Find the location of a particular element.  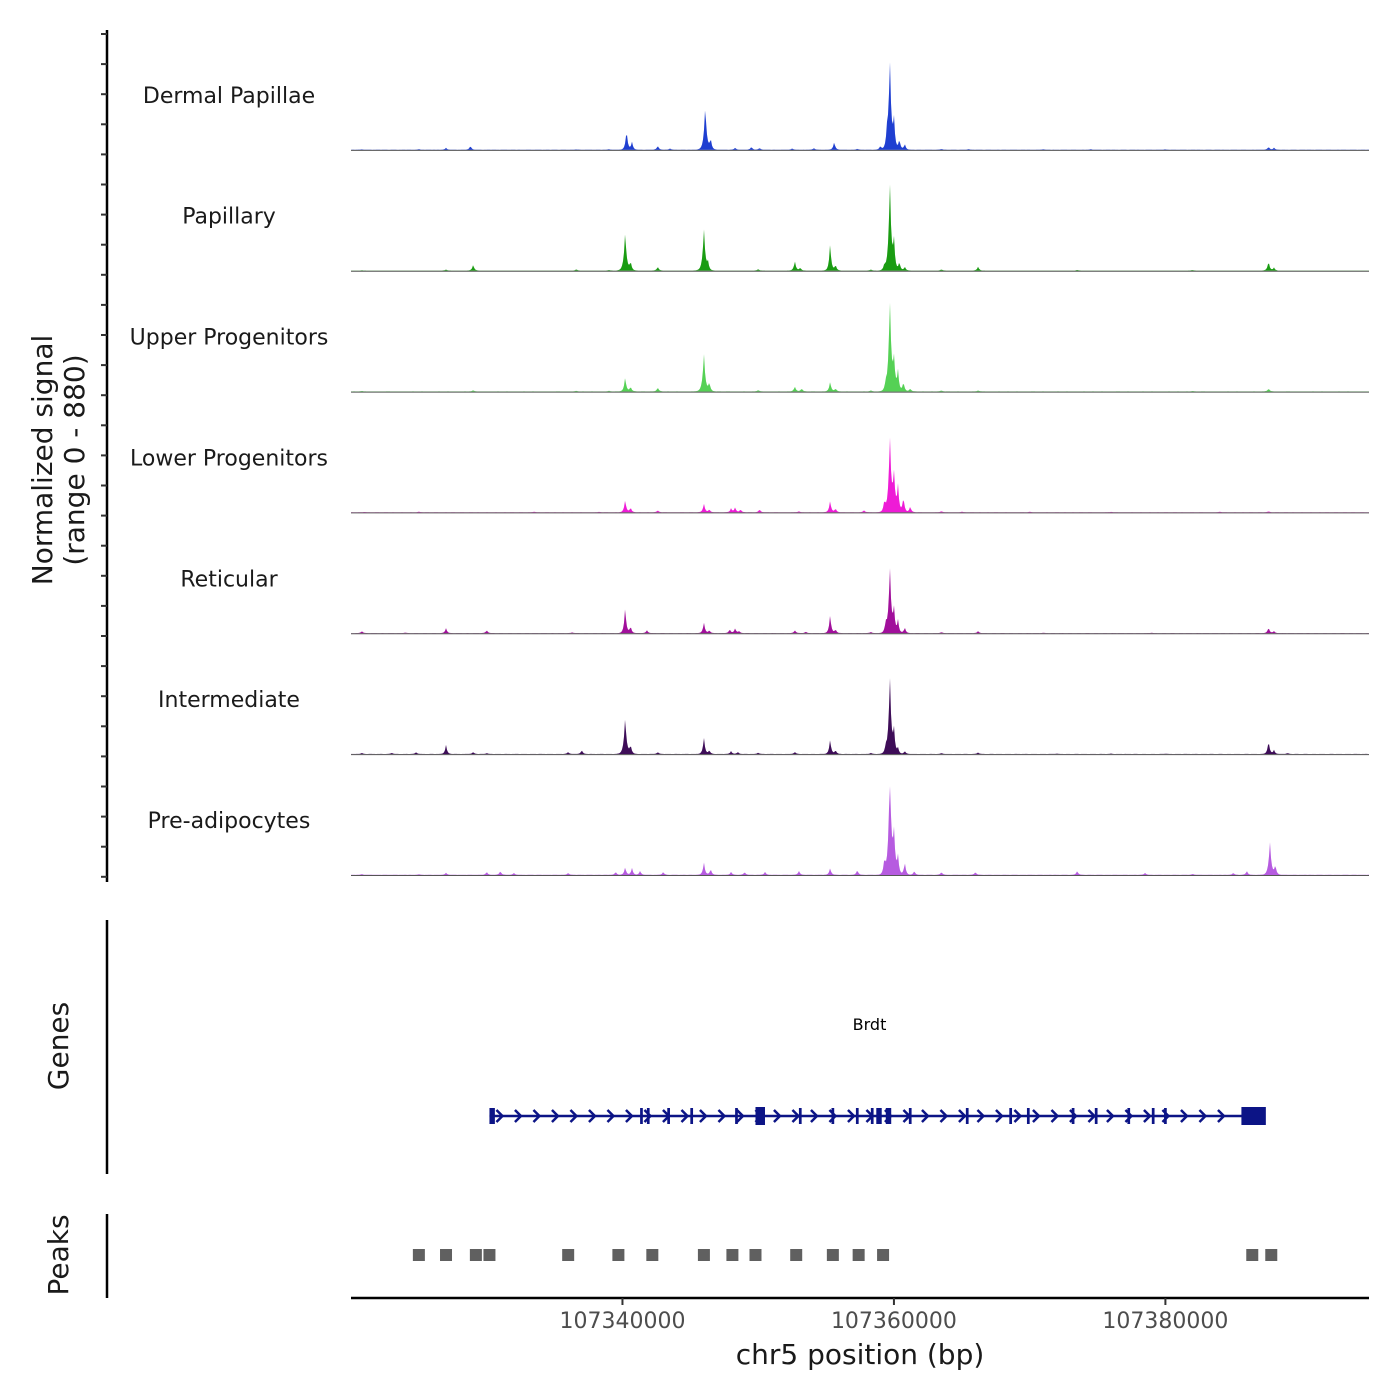

coverage-y-title-line2: (range 0 - 880) is located at coordinates (74, 459).